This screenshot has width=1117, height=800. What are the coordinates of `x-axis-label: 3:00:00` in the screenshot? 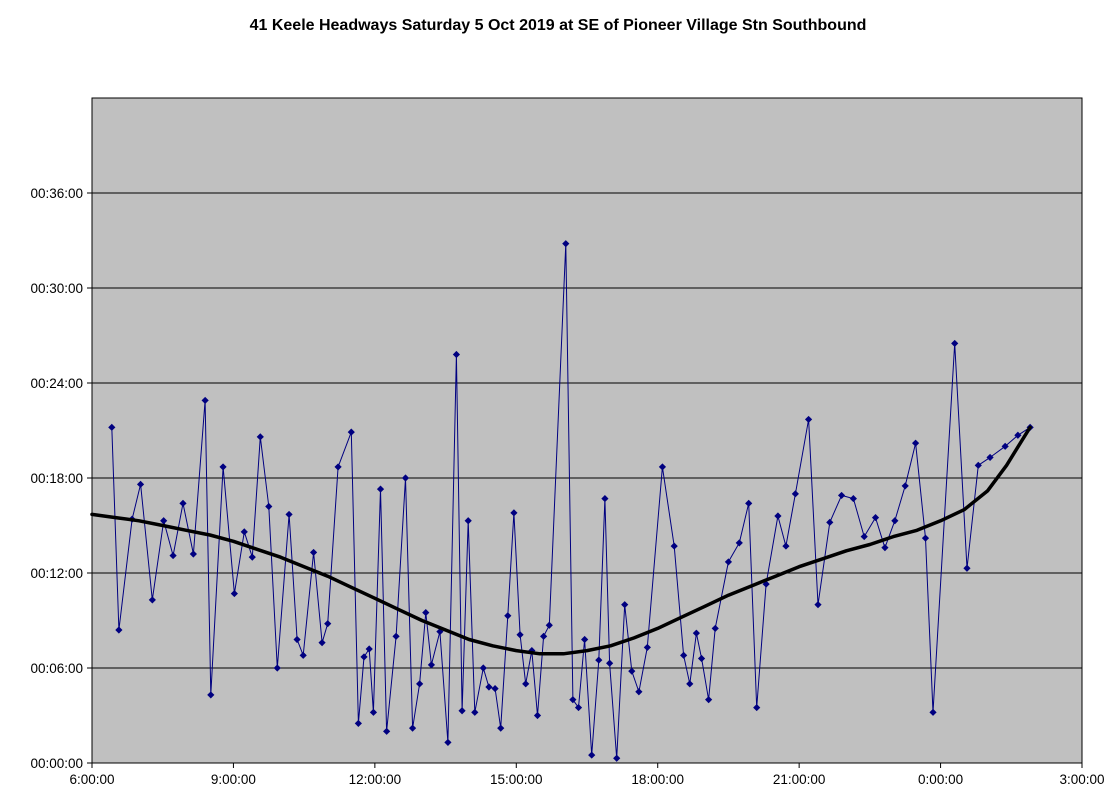 It's located at (1081, 779).